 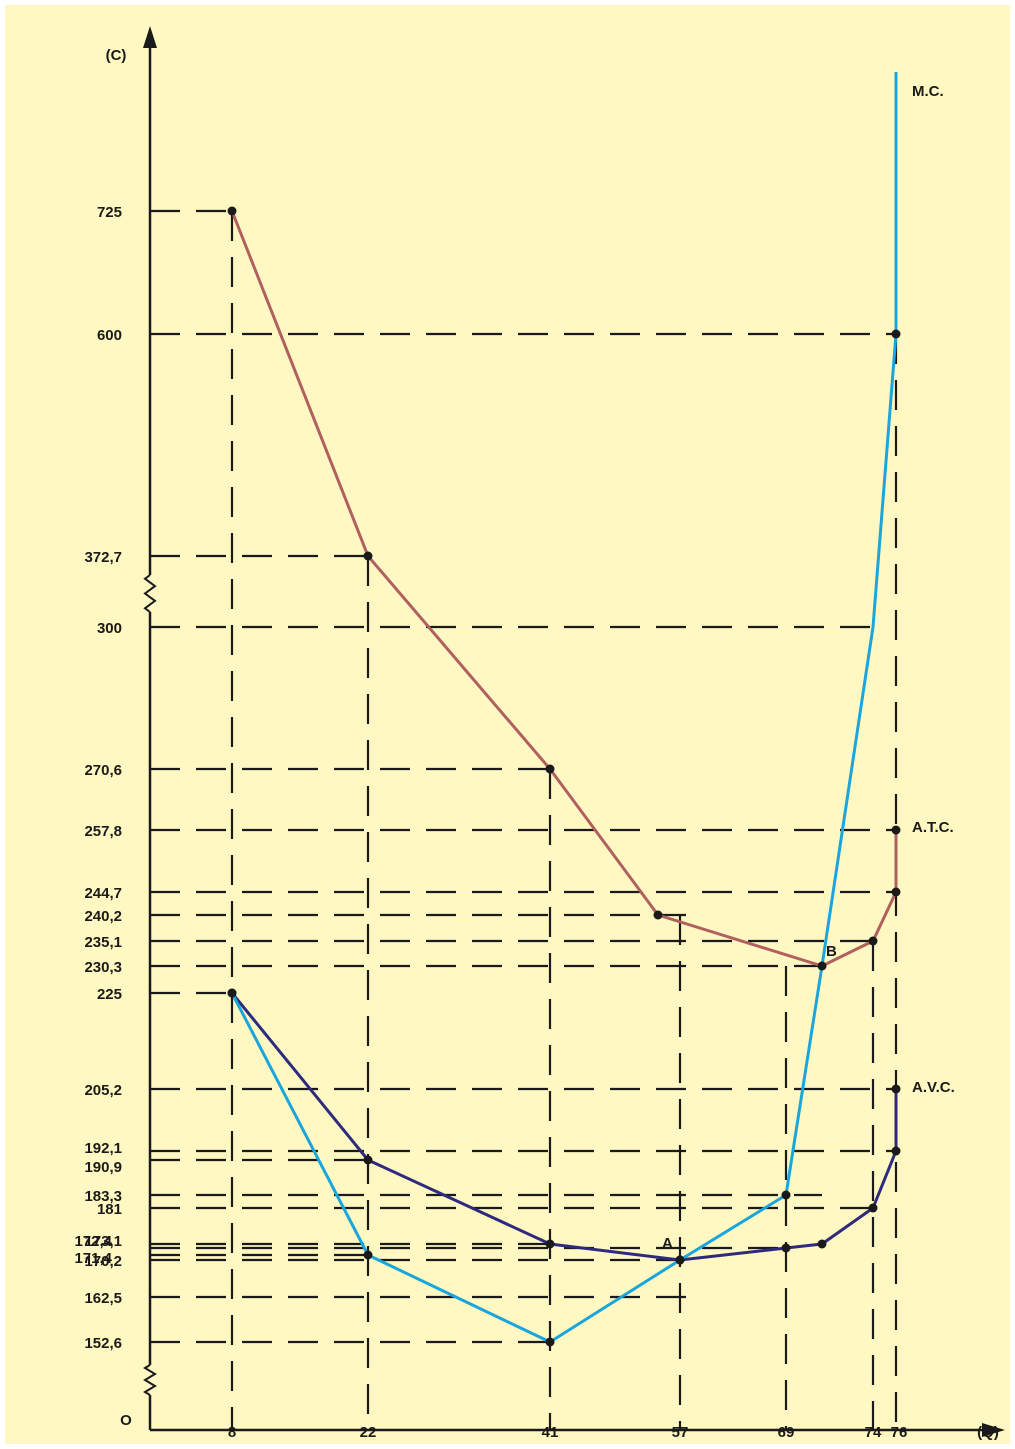 I want to click on x-tick-label: 74, so click(x=873, y=1432).